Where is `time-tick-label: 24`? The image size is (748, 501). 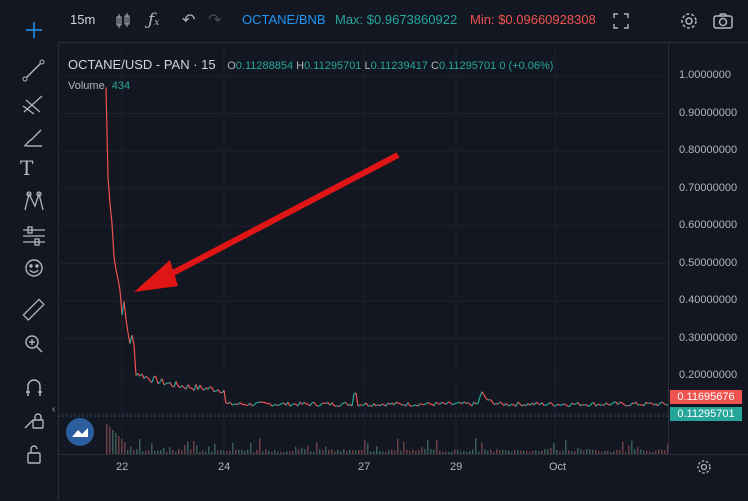
time-tick-label: 24 is located at coordinates (224, 467).